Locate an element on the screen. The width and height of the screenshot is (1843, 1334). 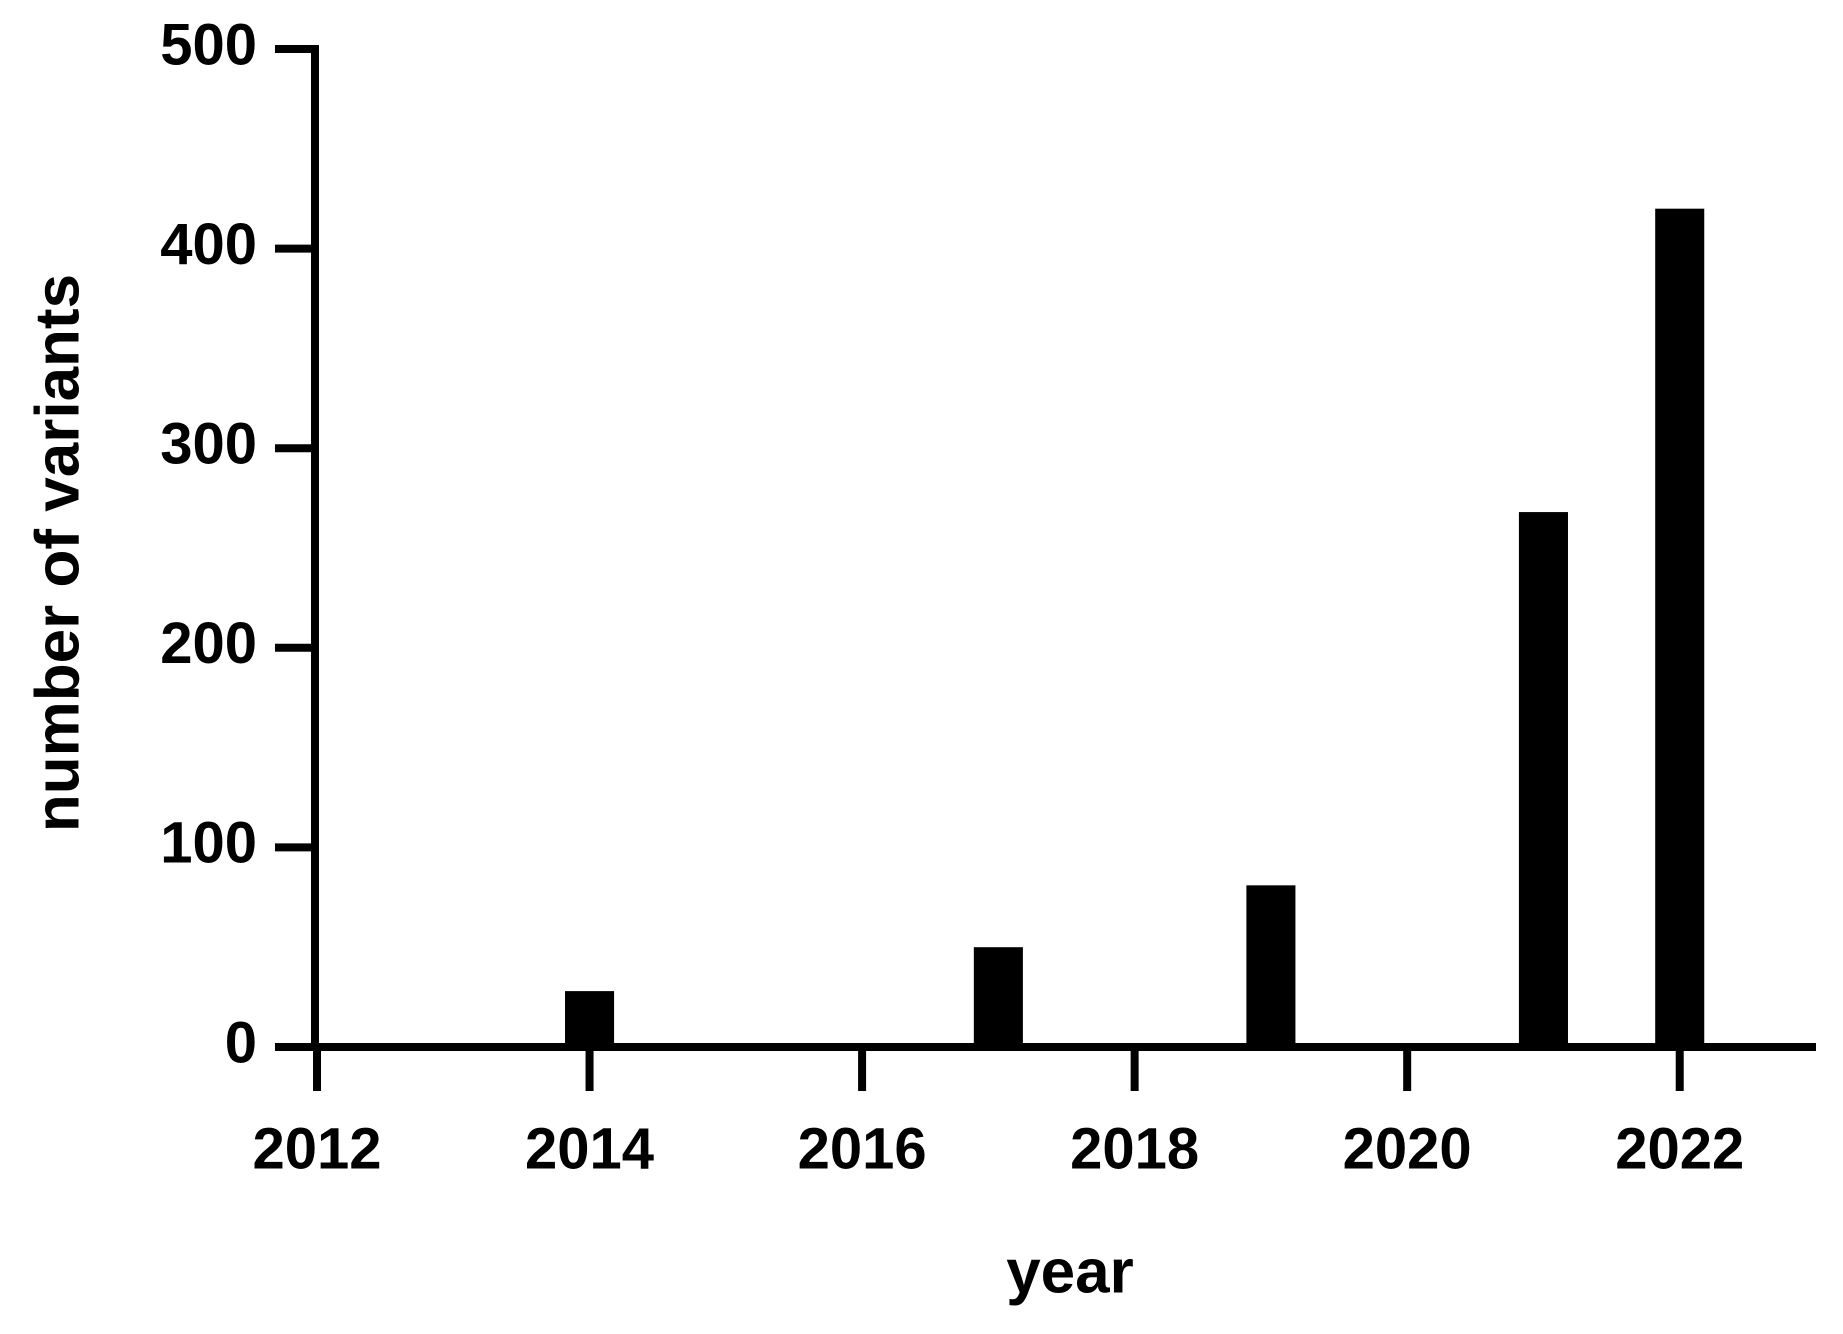
y-tick-label: 300 is located at coordinates (208, 444).